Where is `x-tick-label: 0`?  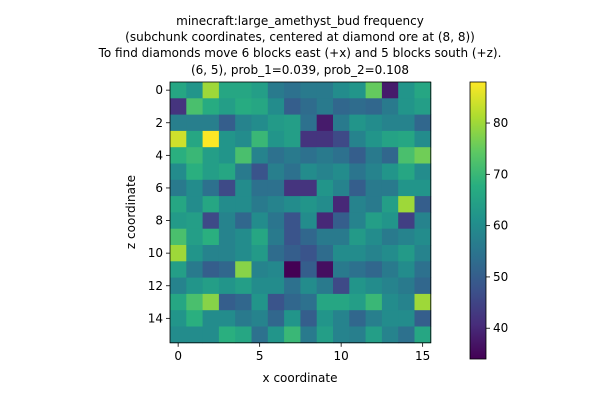 x-tick-label: 0 is located at coordinates (178, 356).